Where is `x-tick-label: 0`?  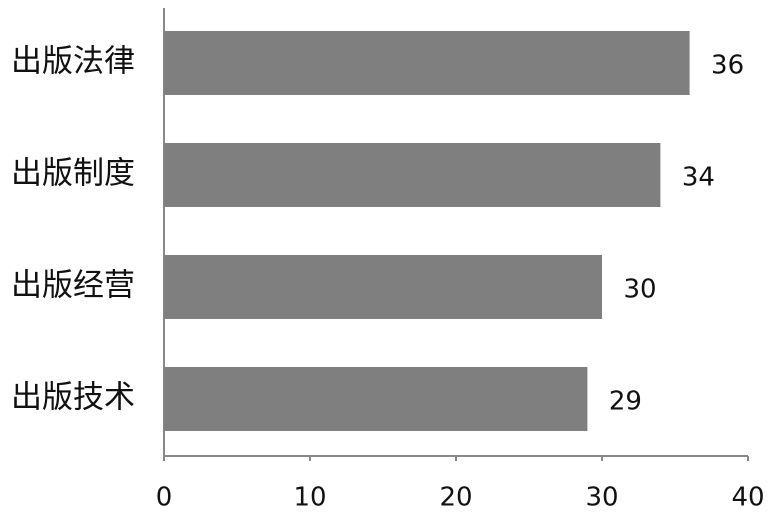 x-tick-label: 0 is located at coordinates (164, 498).